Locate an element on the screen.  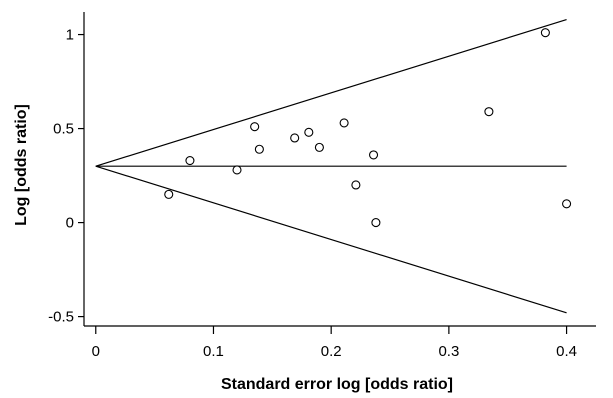
x-tick-label: 0.2 is located at coordinates (331, 351).